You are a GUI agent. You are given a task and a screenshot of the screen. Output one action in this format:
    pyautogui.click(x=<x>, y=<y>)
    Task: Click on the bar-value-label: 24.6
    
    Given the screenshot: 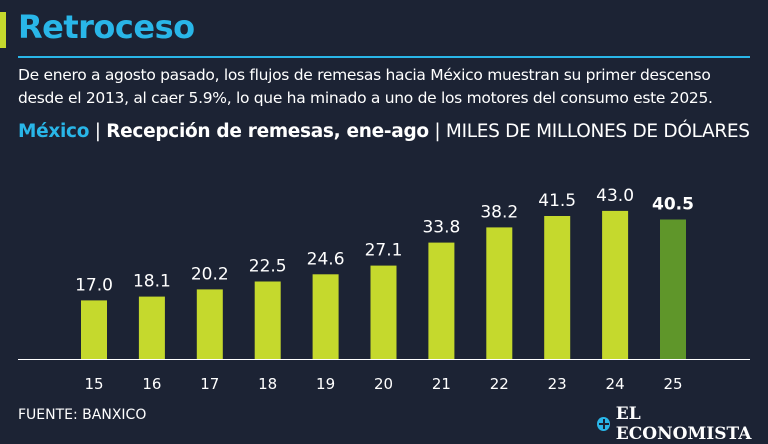 What is the action you would take?
    pyautogui.click(x=326, y=259)
    